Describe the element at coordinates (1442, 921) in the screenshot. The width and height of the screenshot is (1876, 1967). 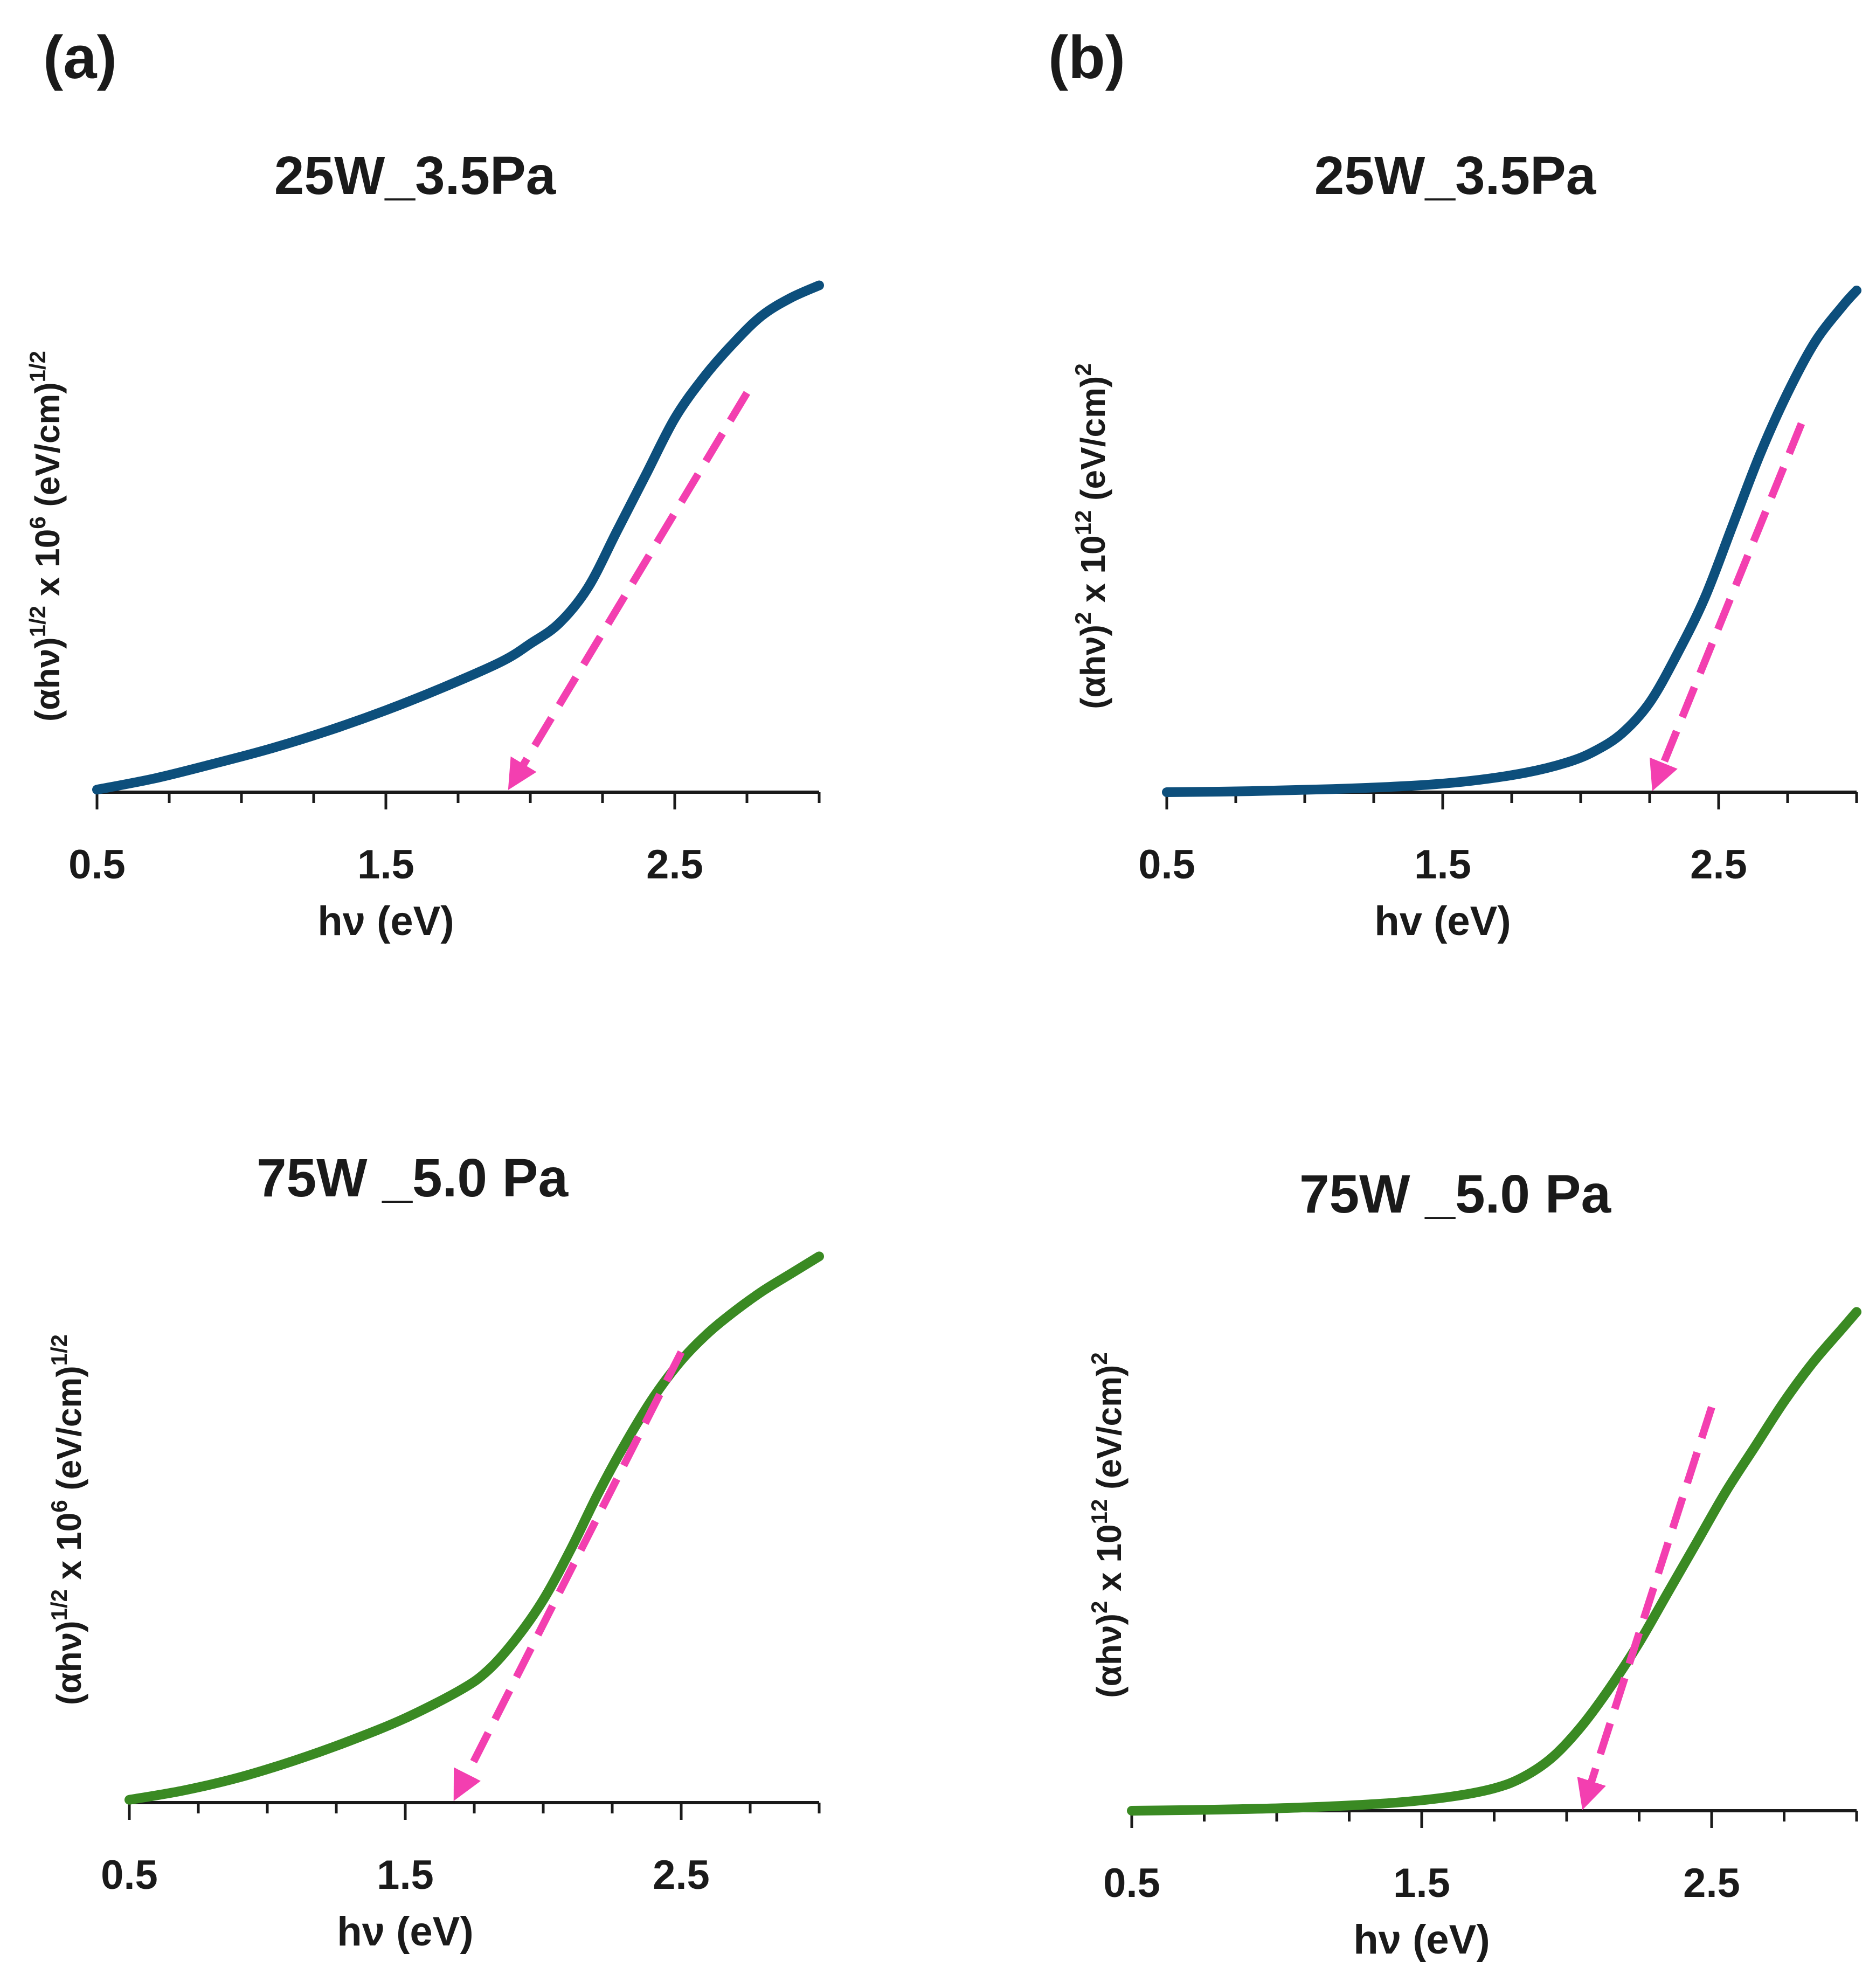
I see `x-axis-label: hv (eV)` at that location.